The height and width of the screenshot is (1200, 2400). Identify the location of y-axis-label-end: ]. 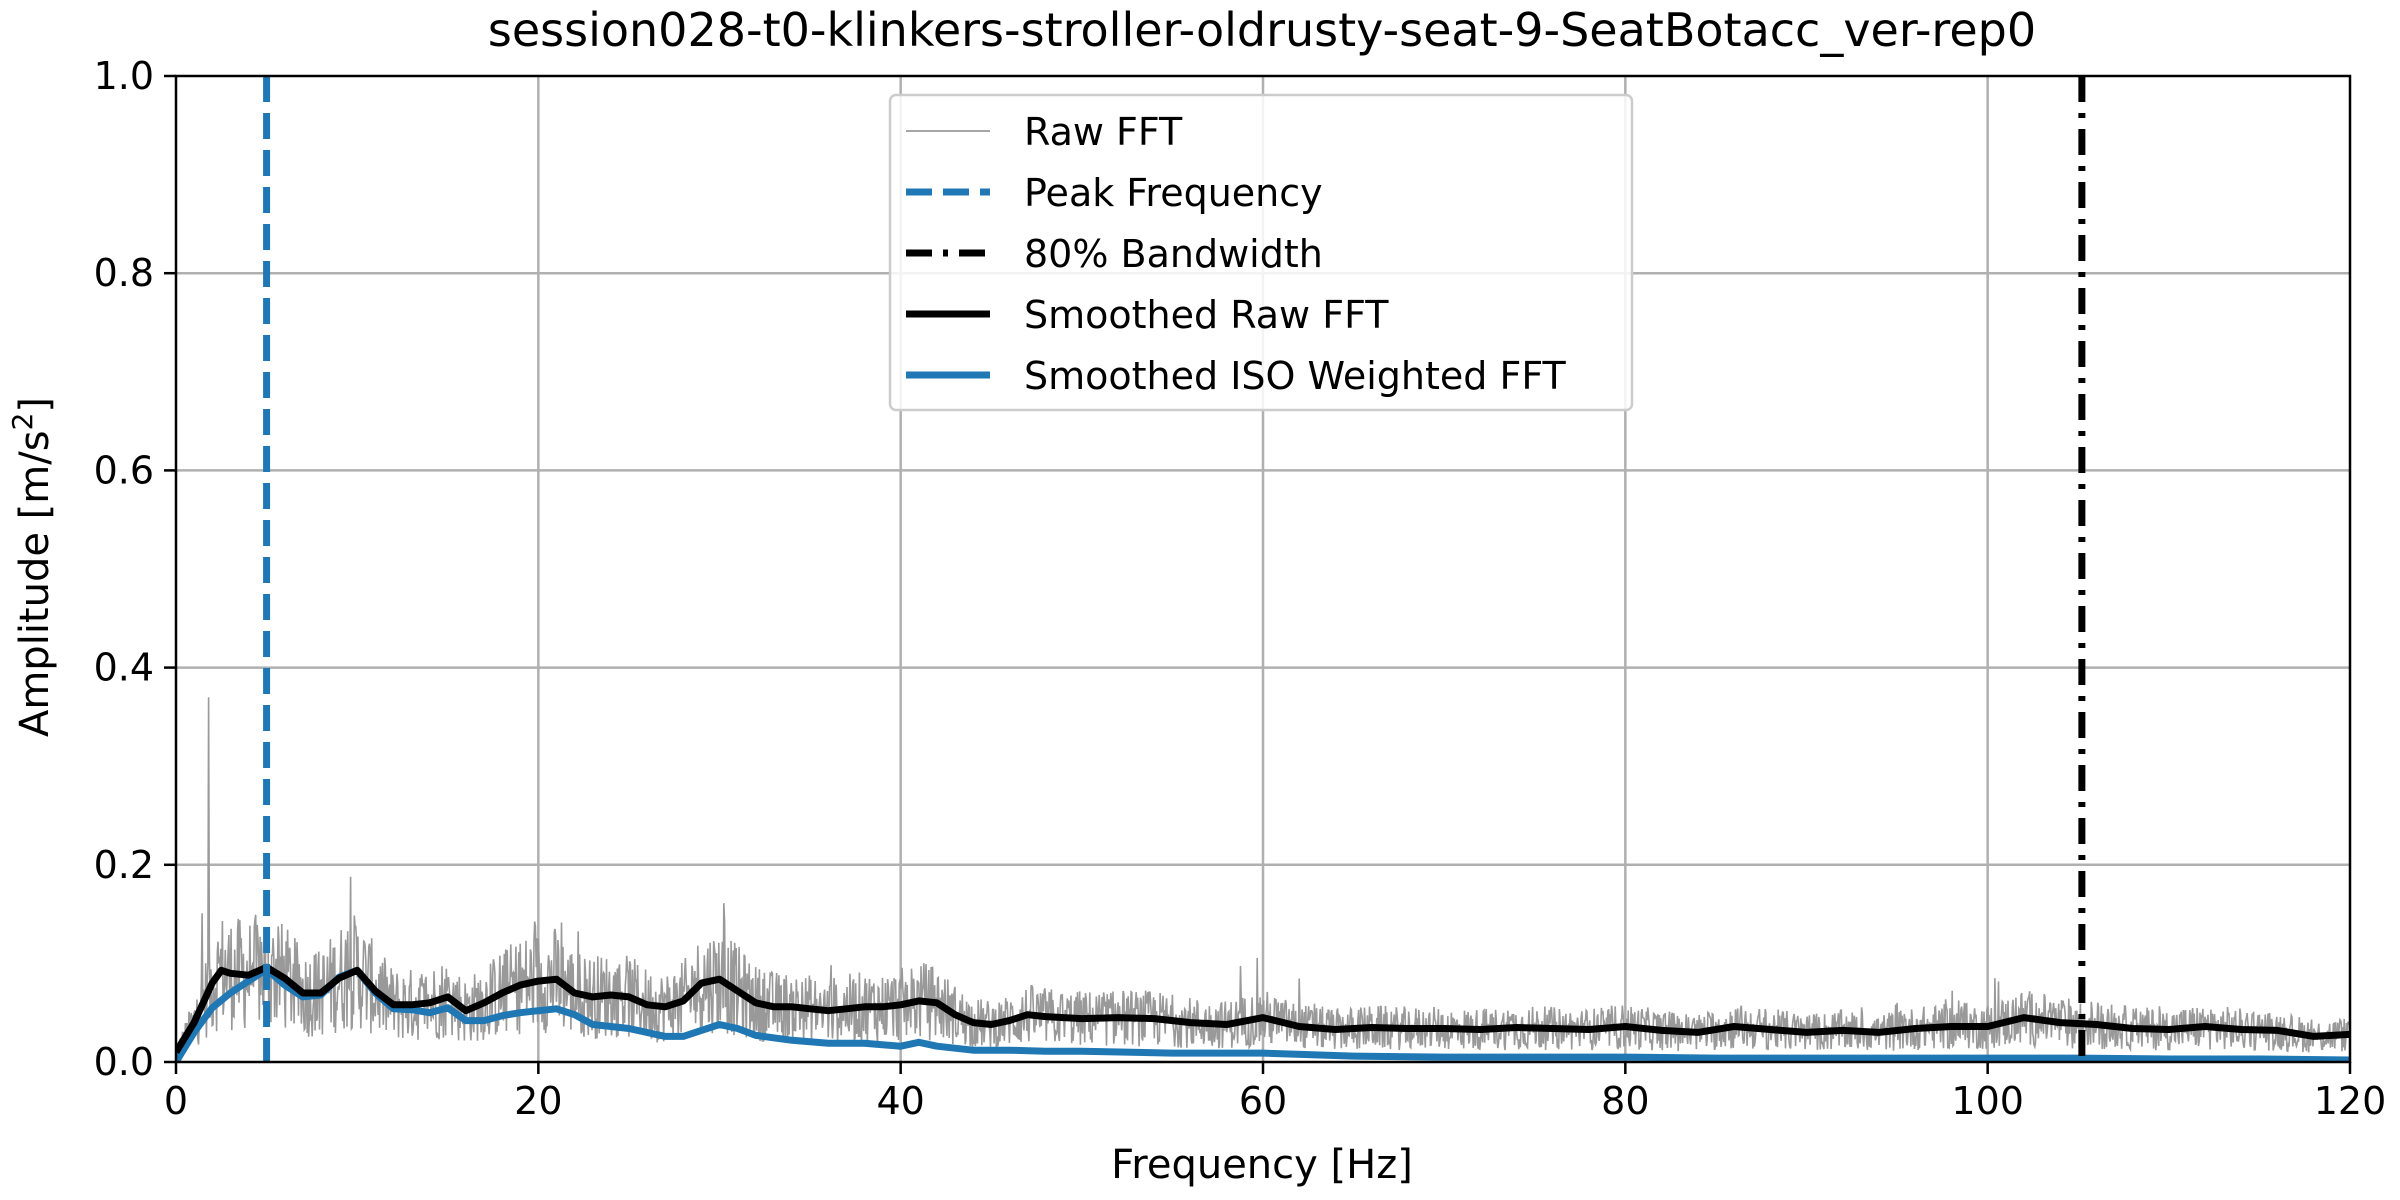
(35, 405).